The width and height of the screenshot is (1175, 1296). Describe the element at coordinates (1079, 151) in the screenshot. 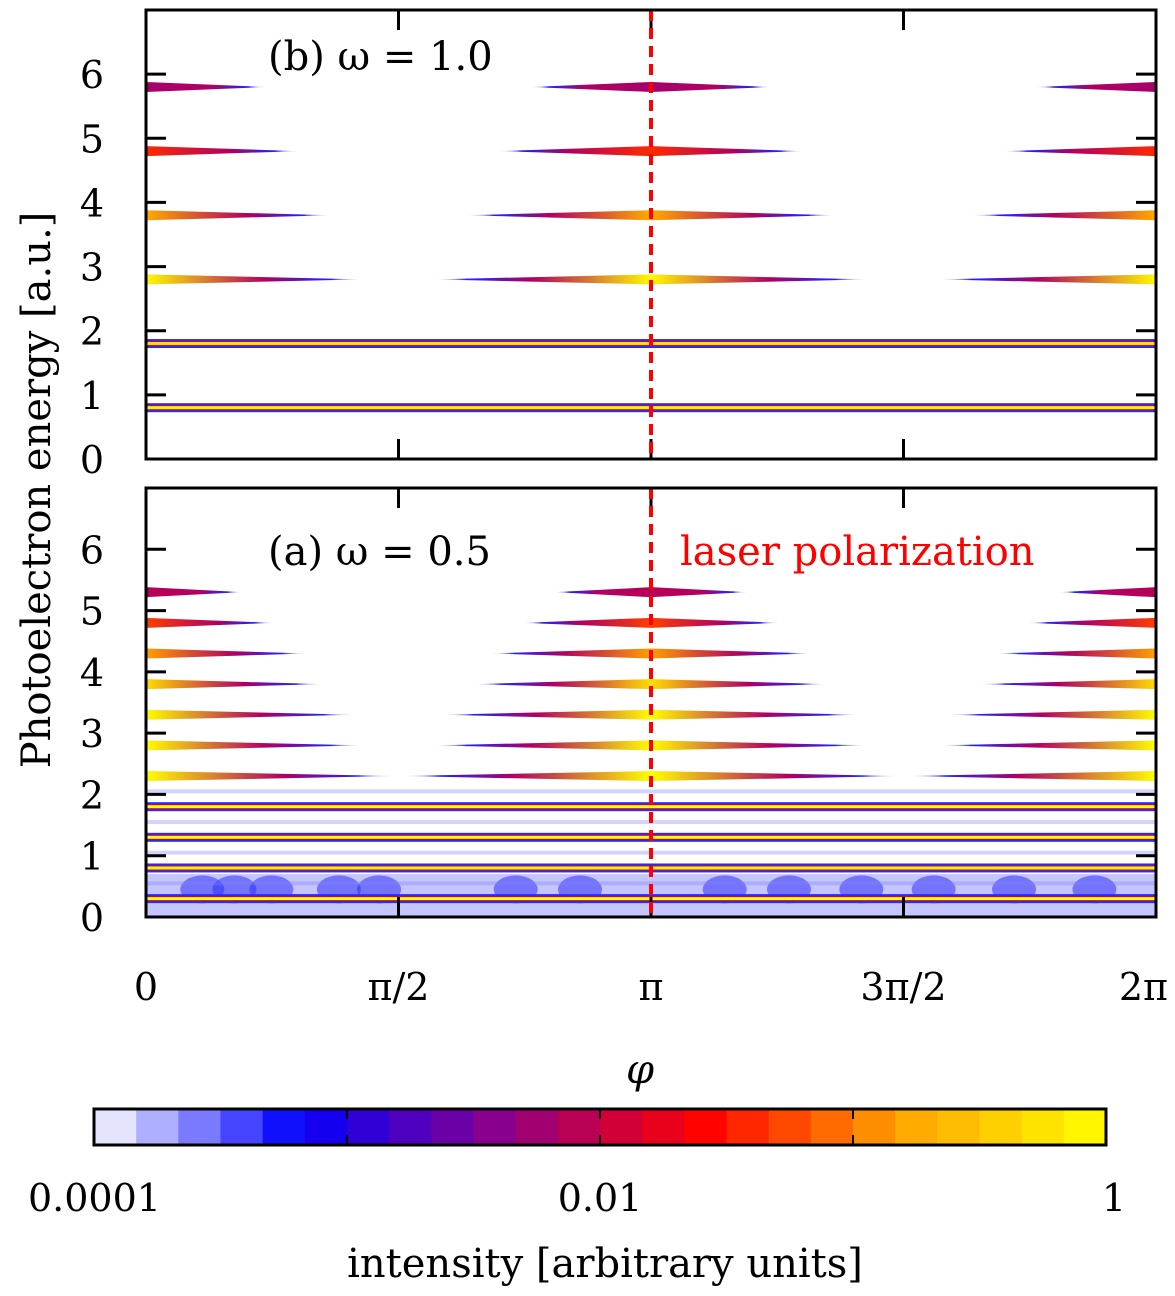

I see `band-b-4-lobe-2-left` at that location.